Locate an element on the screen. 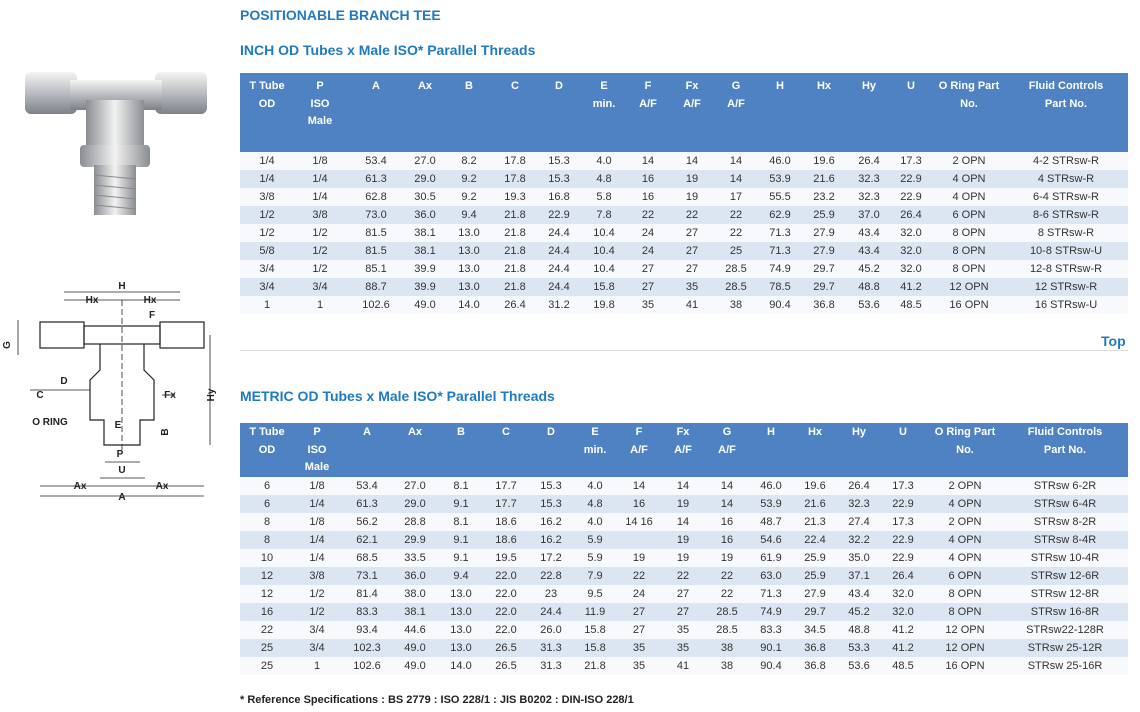  table-cell: 22.8 is located at coordinates (551, 576).